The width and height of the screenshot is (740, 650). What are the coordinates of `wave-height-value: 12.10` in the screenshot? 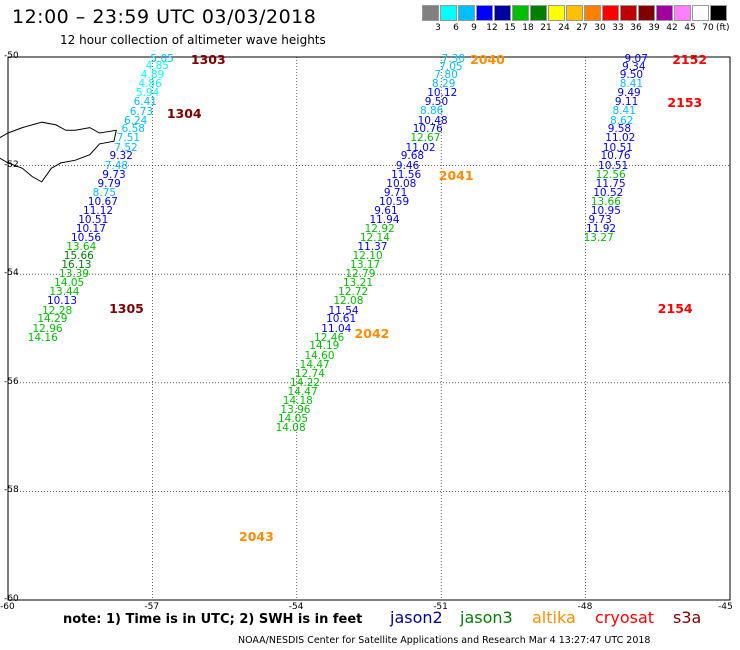 It's located at (367, 256).